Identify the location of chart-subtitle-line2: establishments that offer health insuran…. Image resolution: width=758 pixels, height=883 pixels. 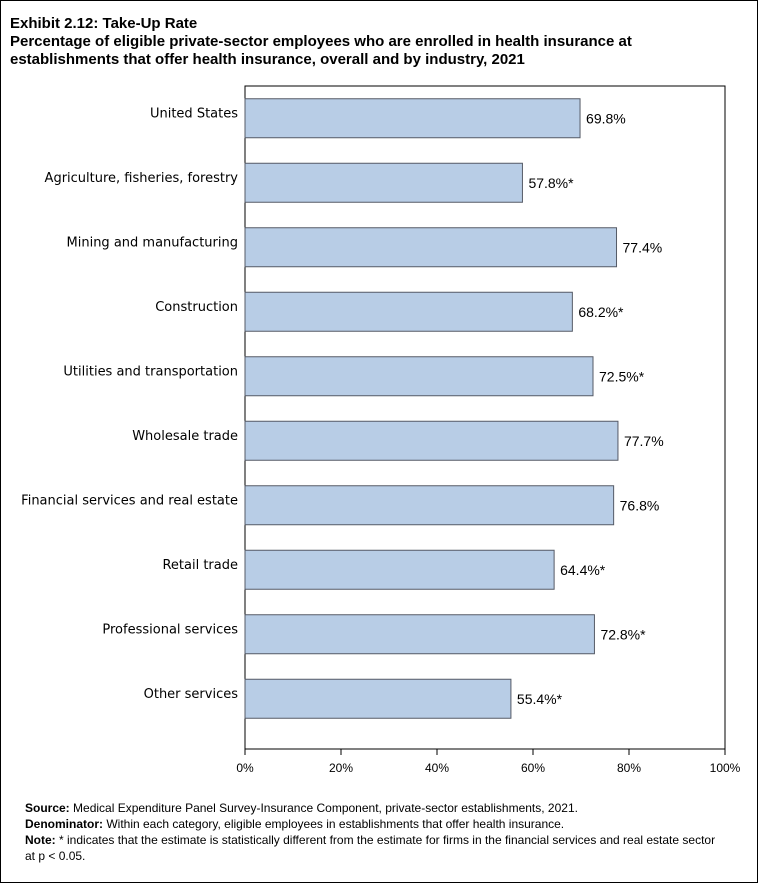
(267, 59).